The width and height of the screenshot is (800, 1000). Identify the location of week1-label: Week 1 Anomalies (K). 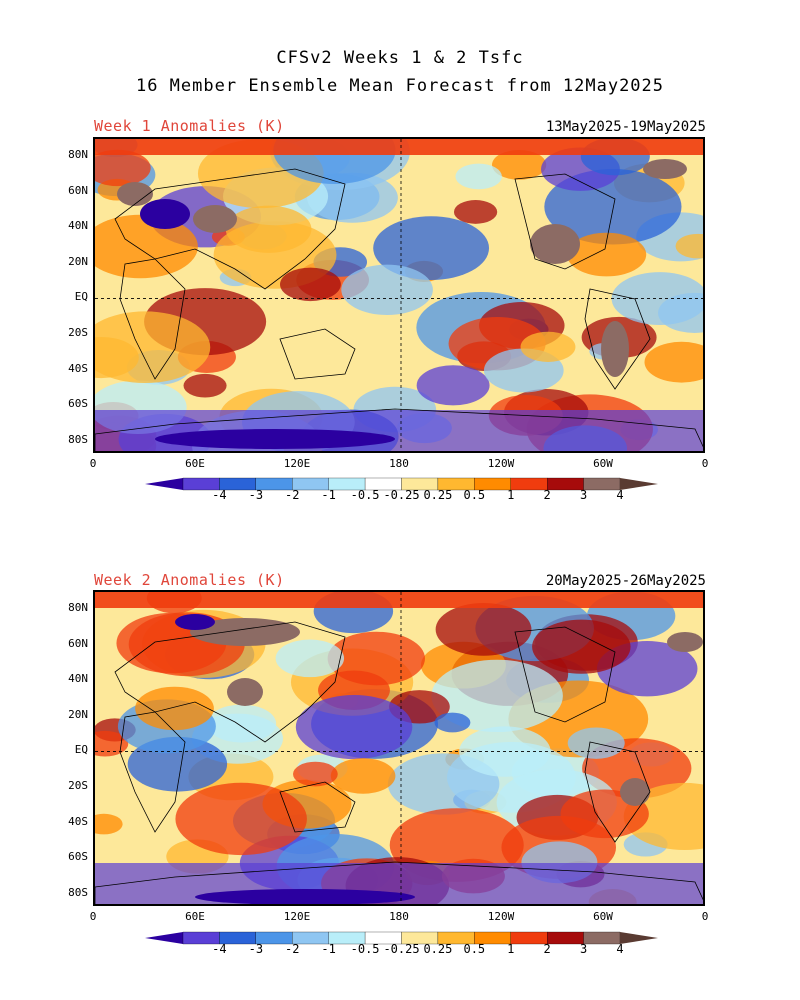
(189, 126).